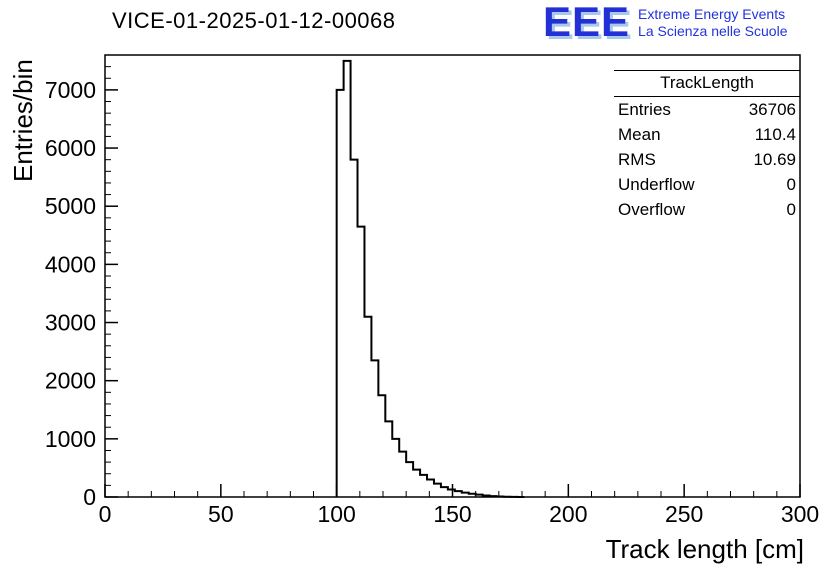  I want to click on stats-label: Underflow, so click(656, 184).